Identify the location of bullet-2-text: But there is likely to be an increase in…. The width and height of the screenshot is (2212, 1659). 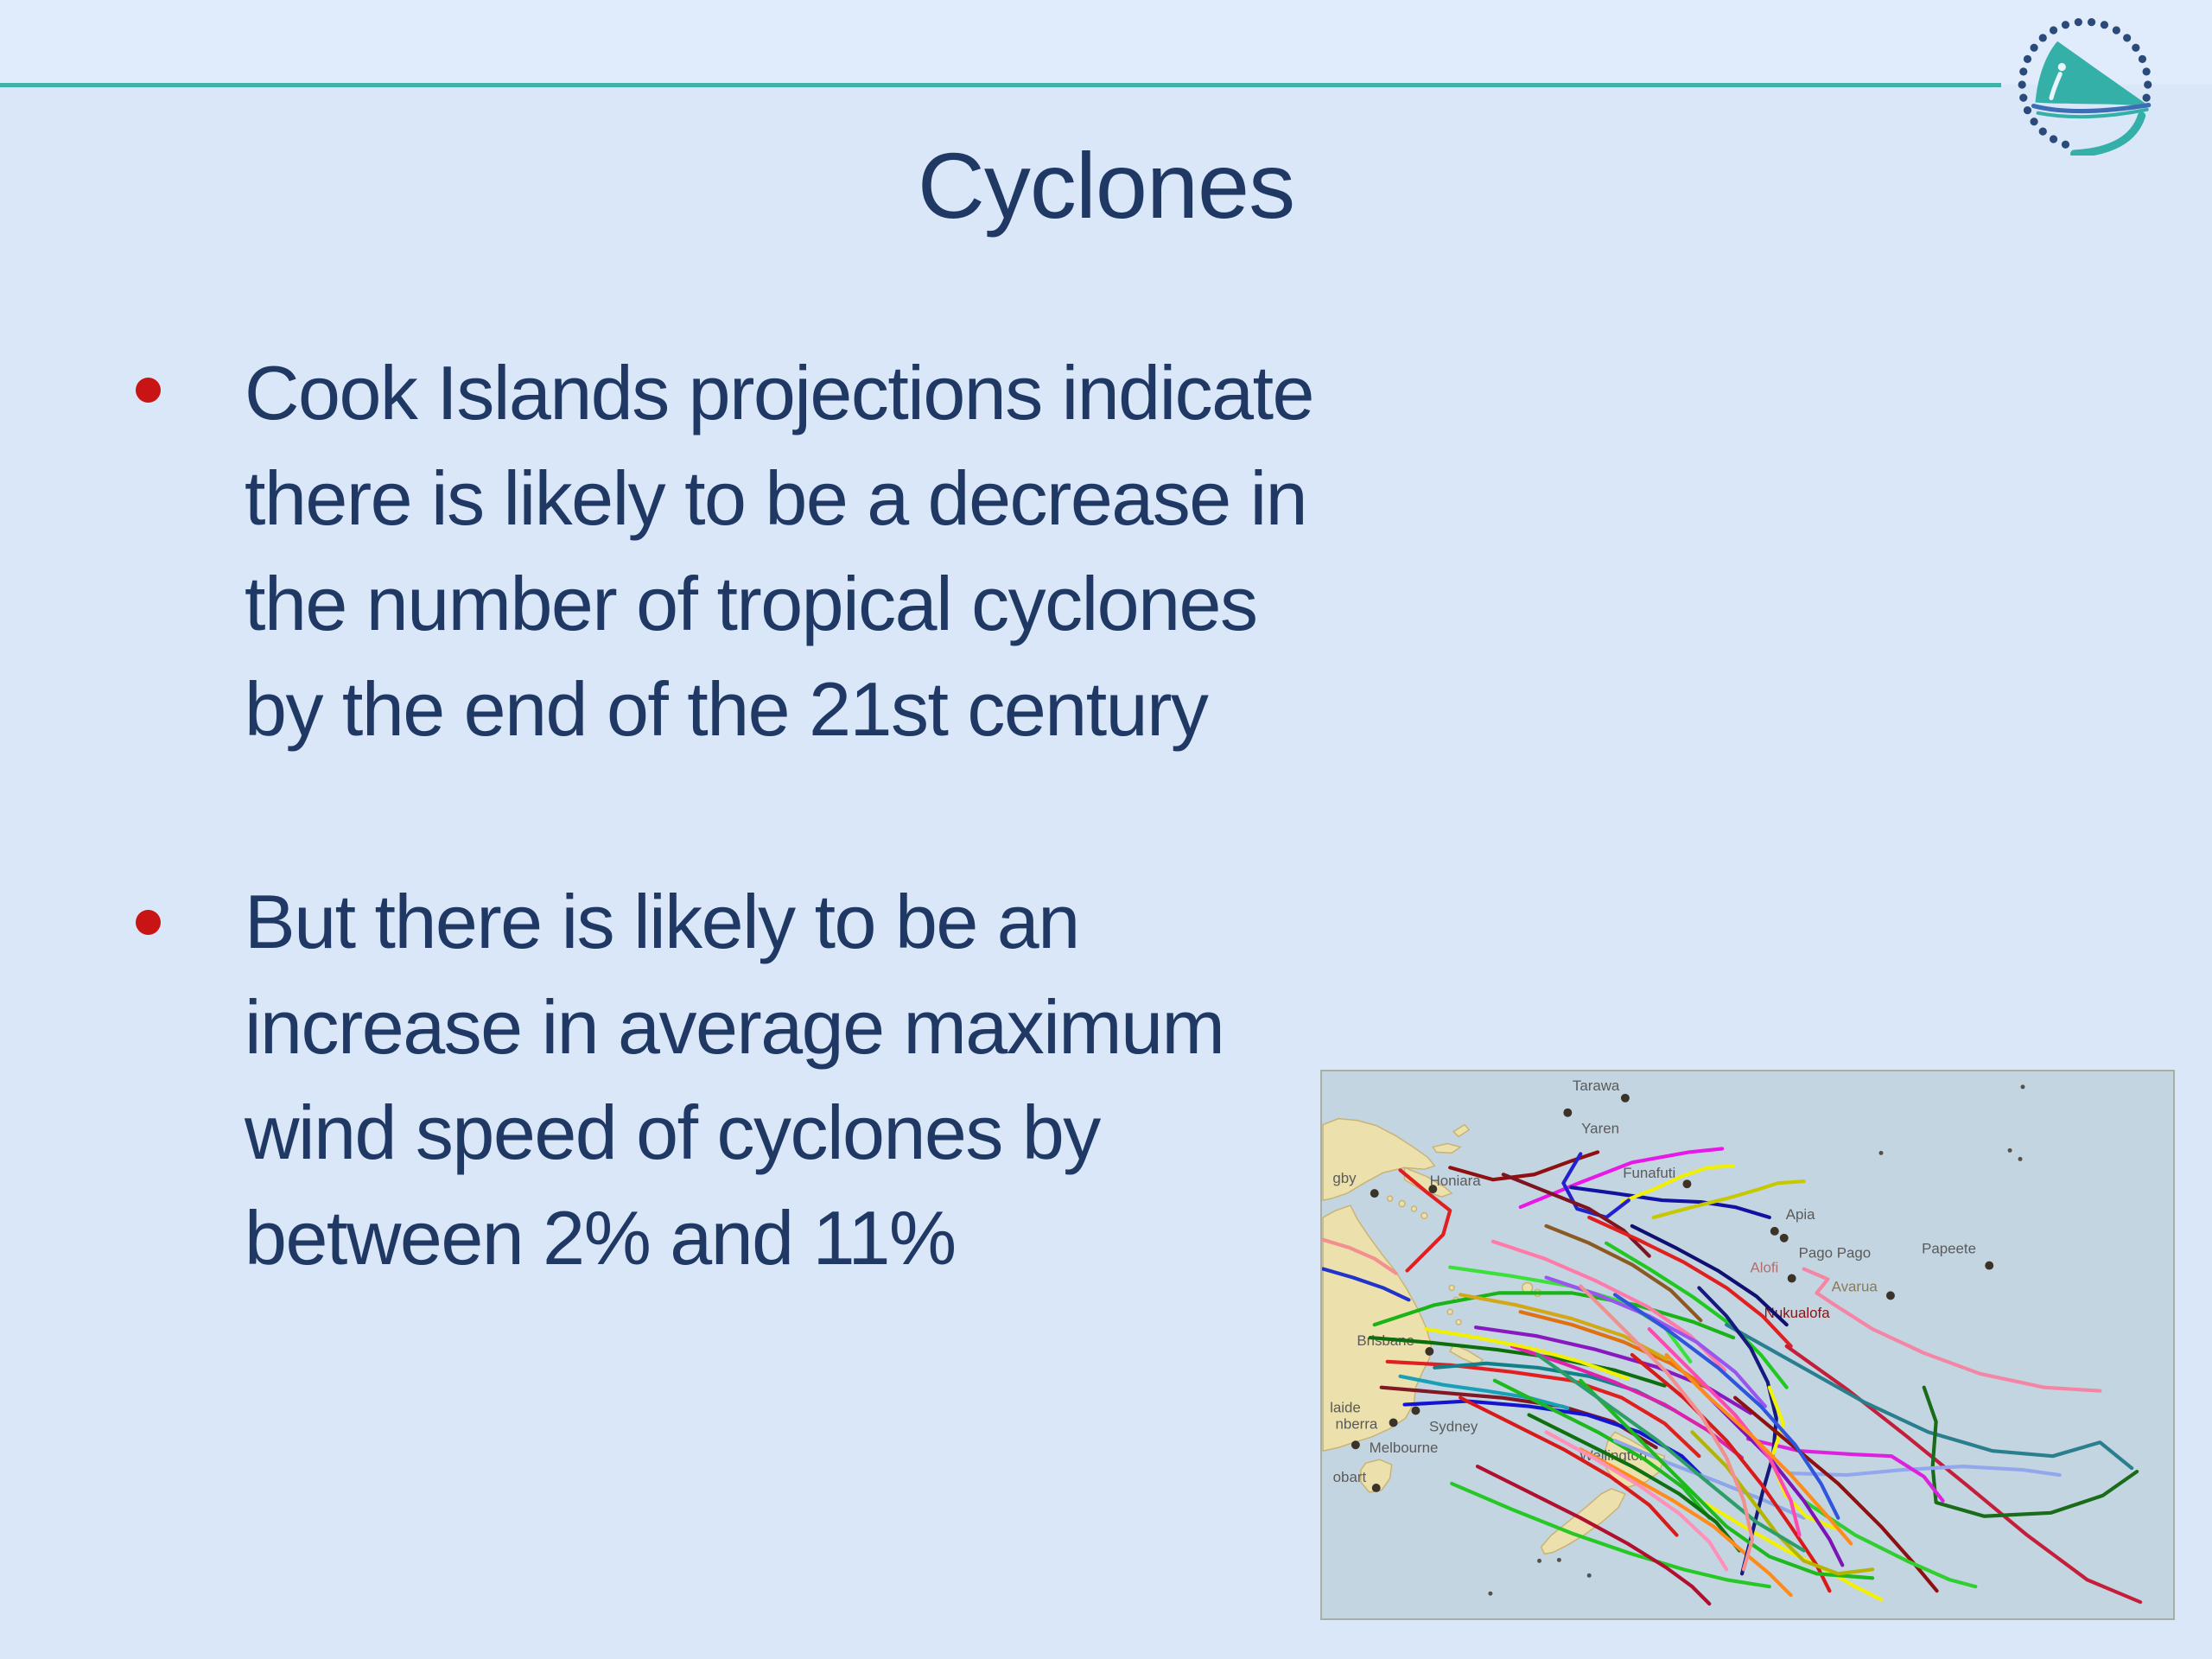
(858, 1080).